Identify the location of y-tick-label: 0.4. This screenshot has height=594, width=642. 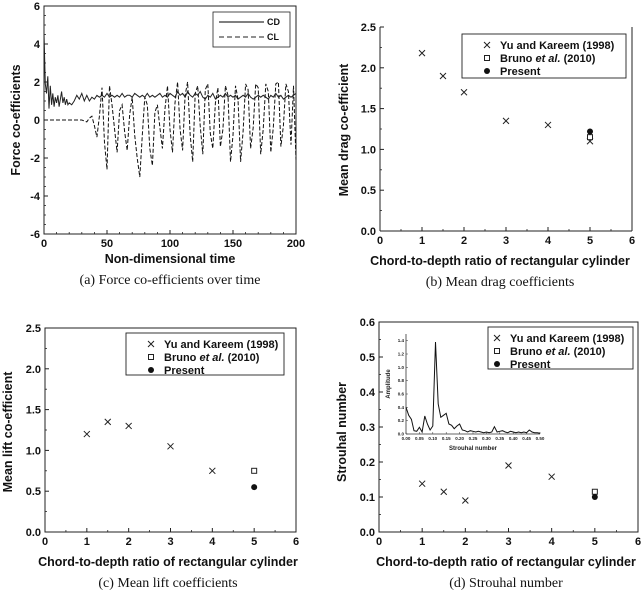
(368, 393).